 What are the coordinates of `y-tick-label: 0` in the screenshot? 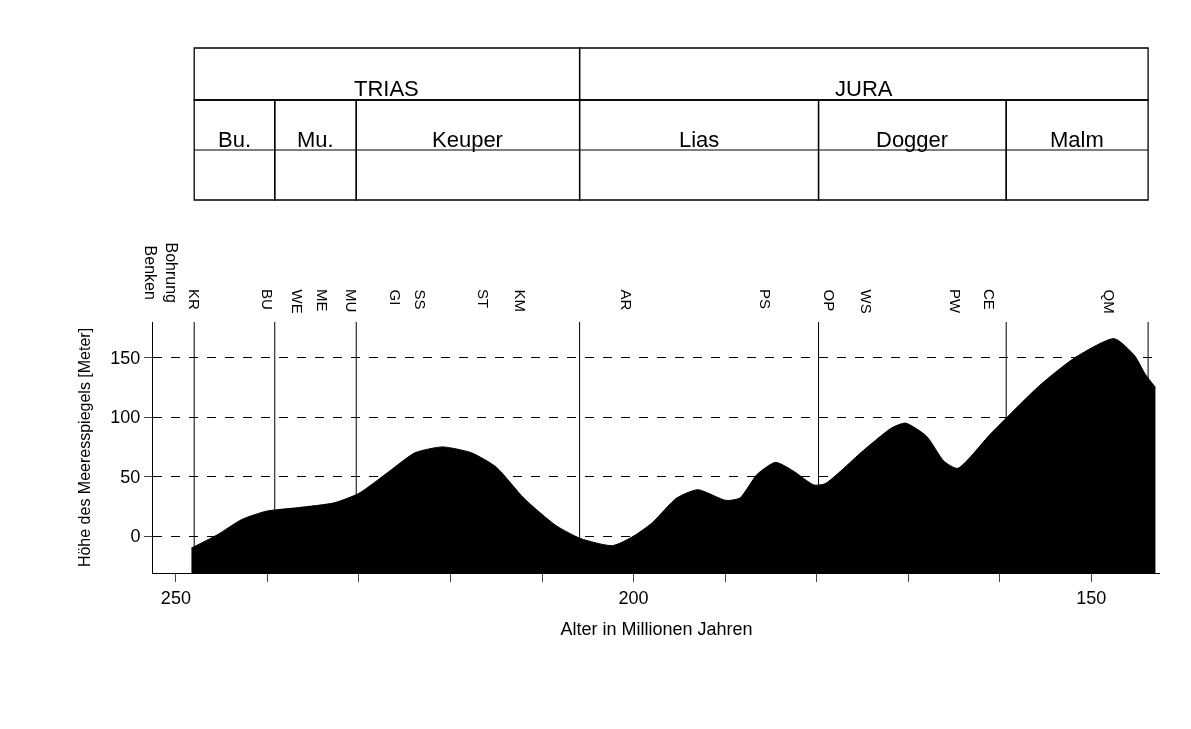 It's located at (135, 536).